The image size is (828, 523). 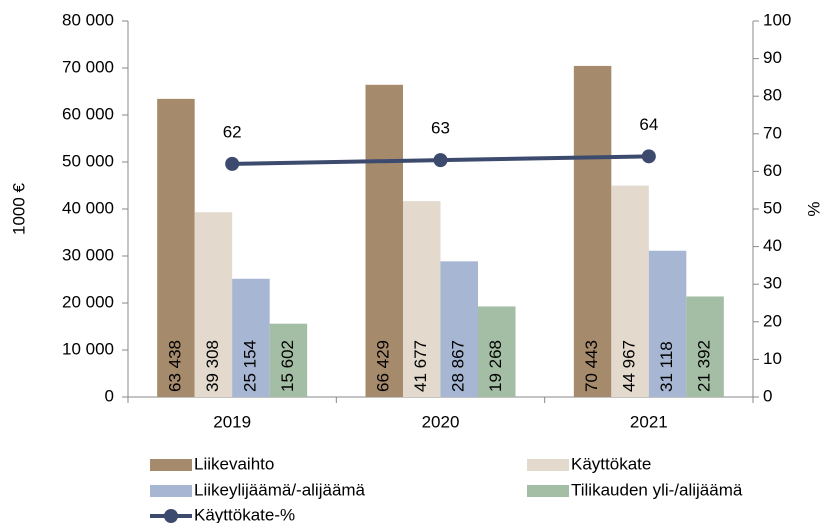 What do you see at coordinates (772, 170) in the screenshot?
I see `y2-tick-label: 60` at bounding box center [772, 170].